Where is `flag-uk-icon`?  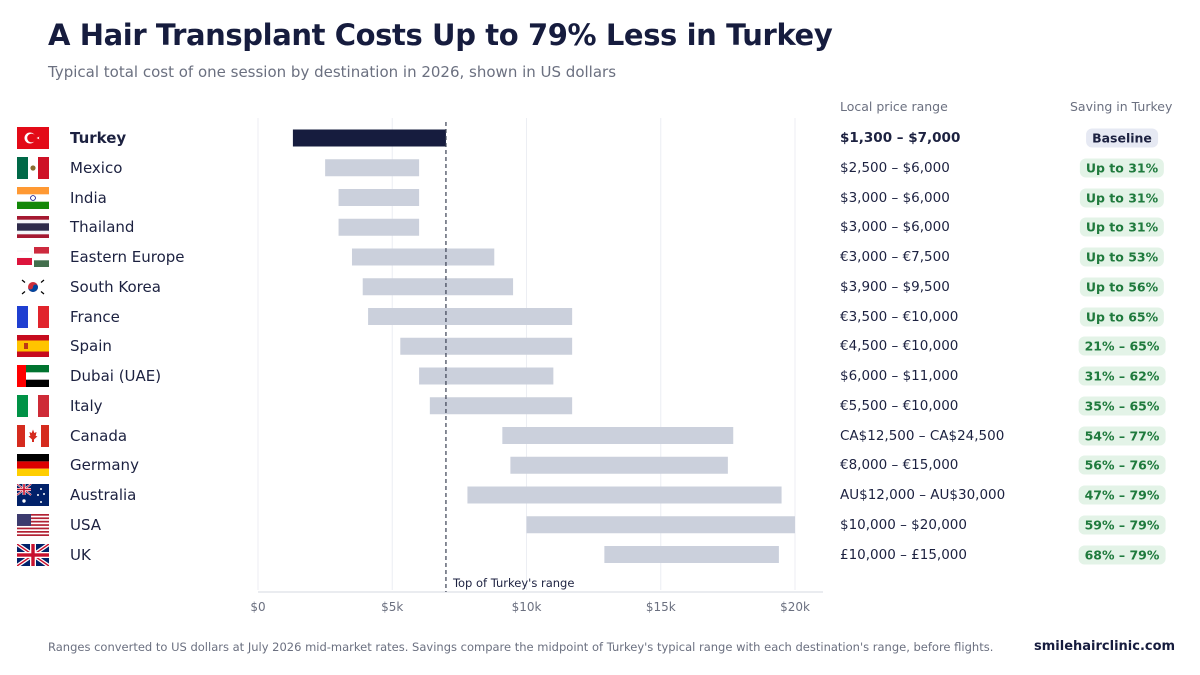
flag-uk-icon is located at coordinates (33, 554).